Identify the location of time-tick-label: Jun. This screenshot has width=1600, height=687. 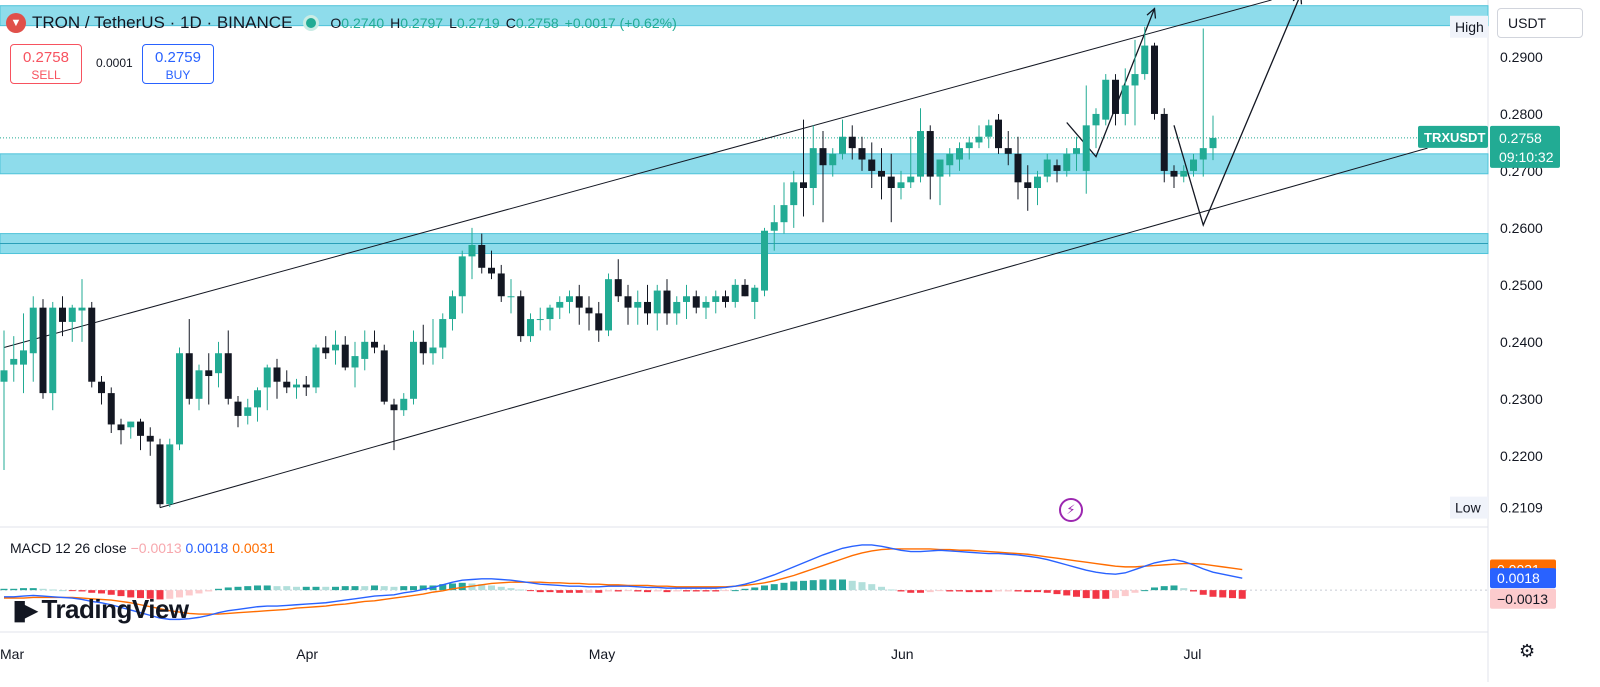
(902, 654).